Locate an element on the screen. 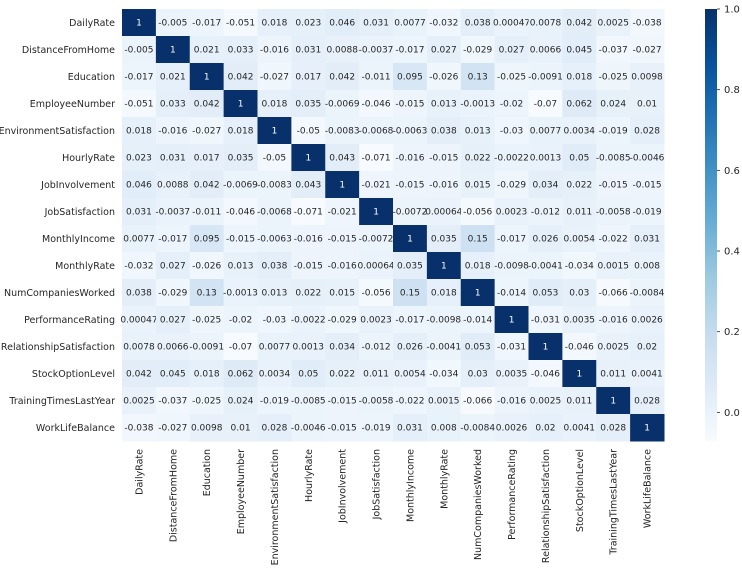 Image resolution: width=742 pixels, height=568 pixels. cell-value-label: -0.019 is located at coordinates (376, 429).